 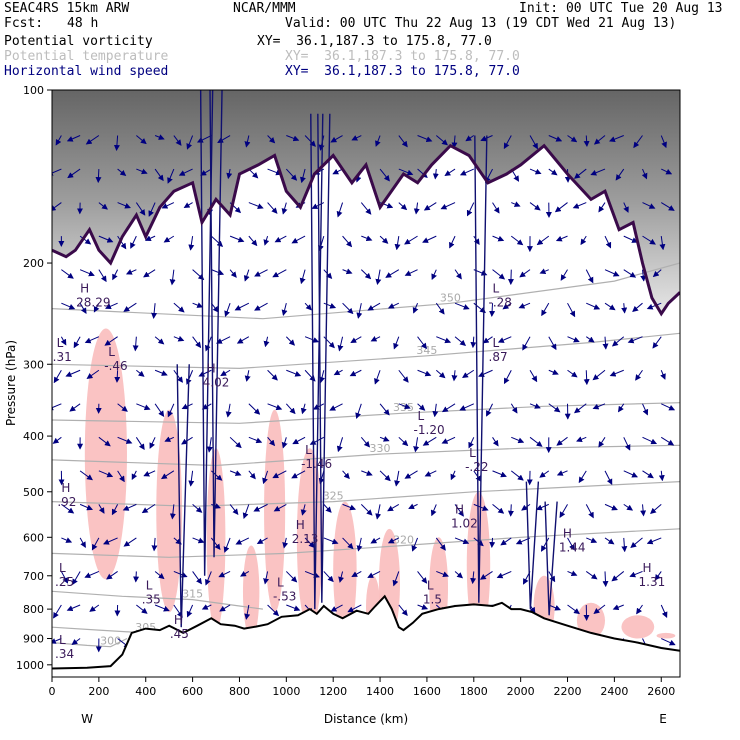 I want to click on x-tick-label: 1800, so click(x=474, y=691).